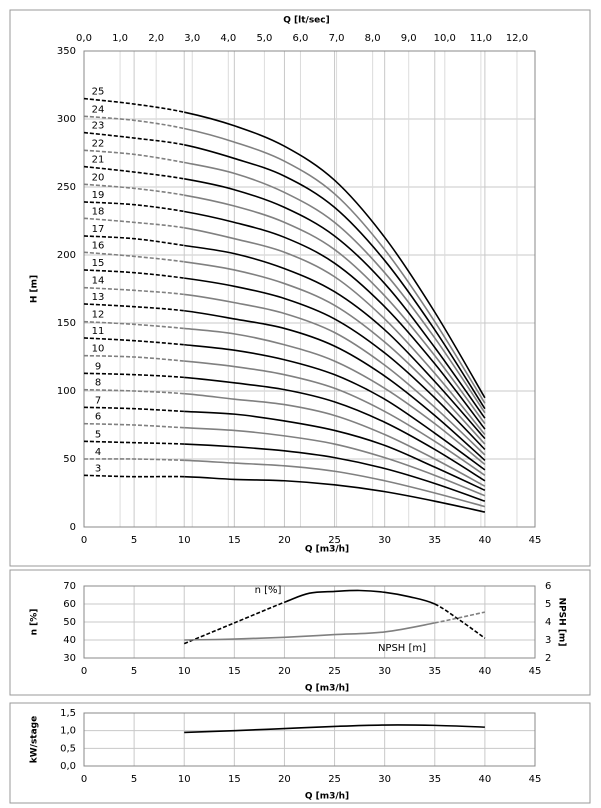 The height and width of the screenshot is (808, 601). Describe the element at coordinates (98, 92) in the screenshot. I see `series-label: 25` at that location.